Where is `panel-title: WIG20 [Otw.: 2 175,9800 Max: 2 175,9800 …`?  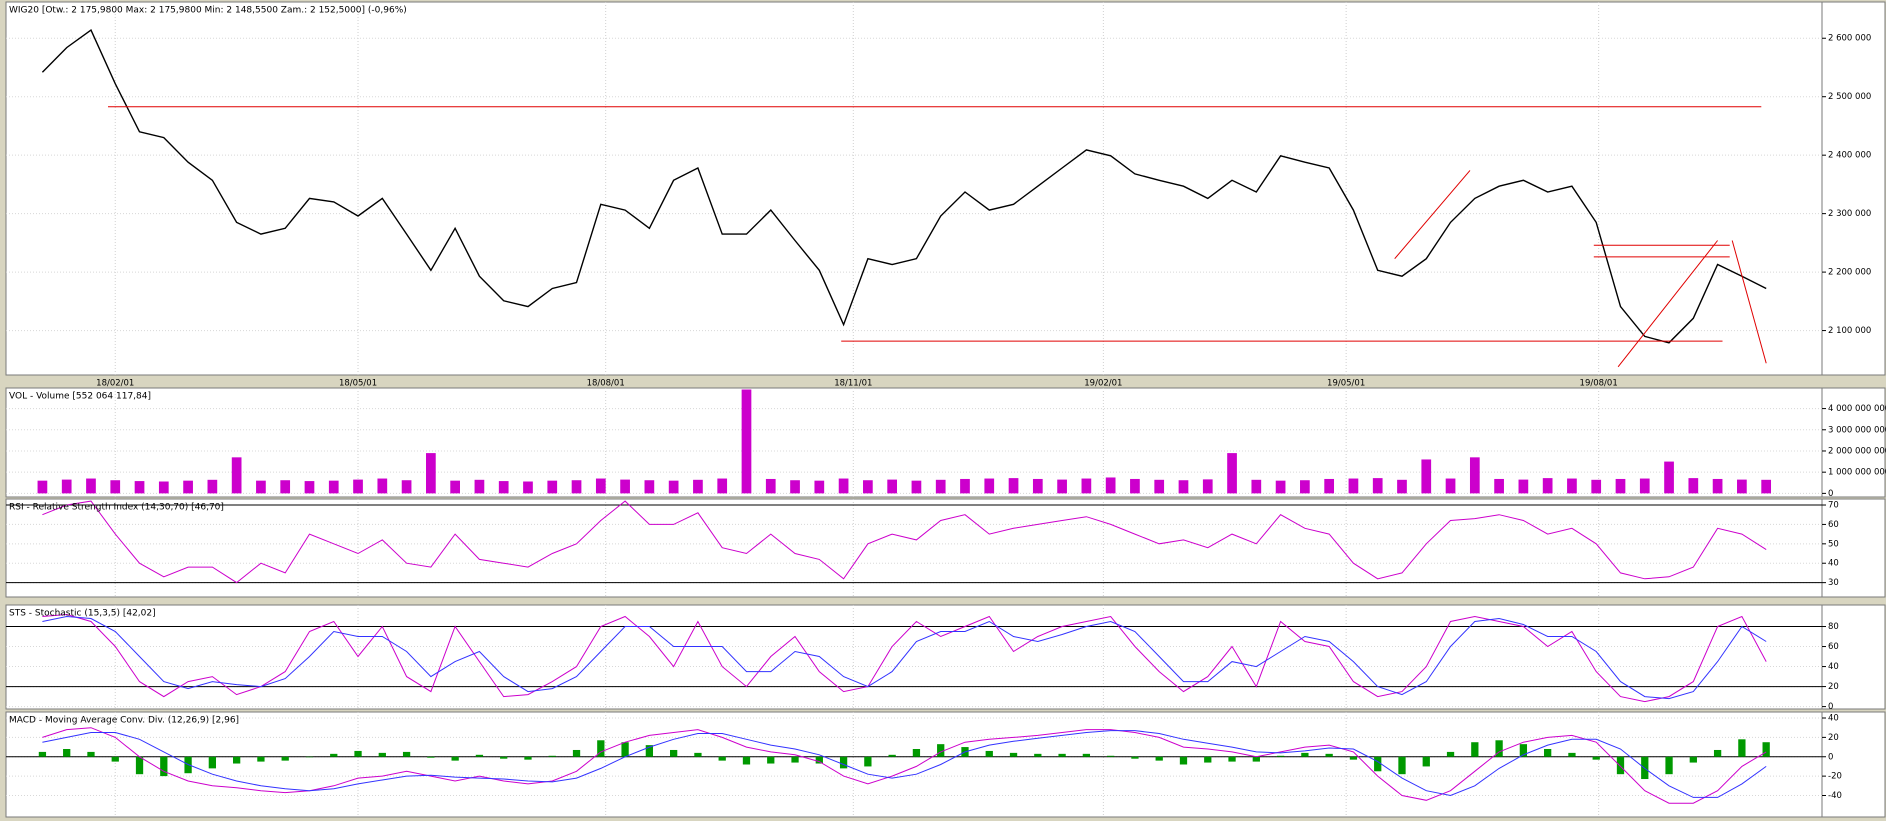 panel-title: WIG20 [Otw.: 2 175,9800 Max: 2 175,9800 … is located at coordinates (208, 11).